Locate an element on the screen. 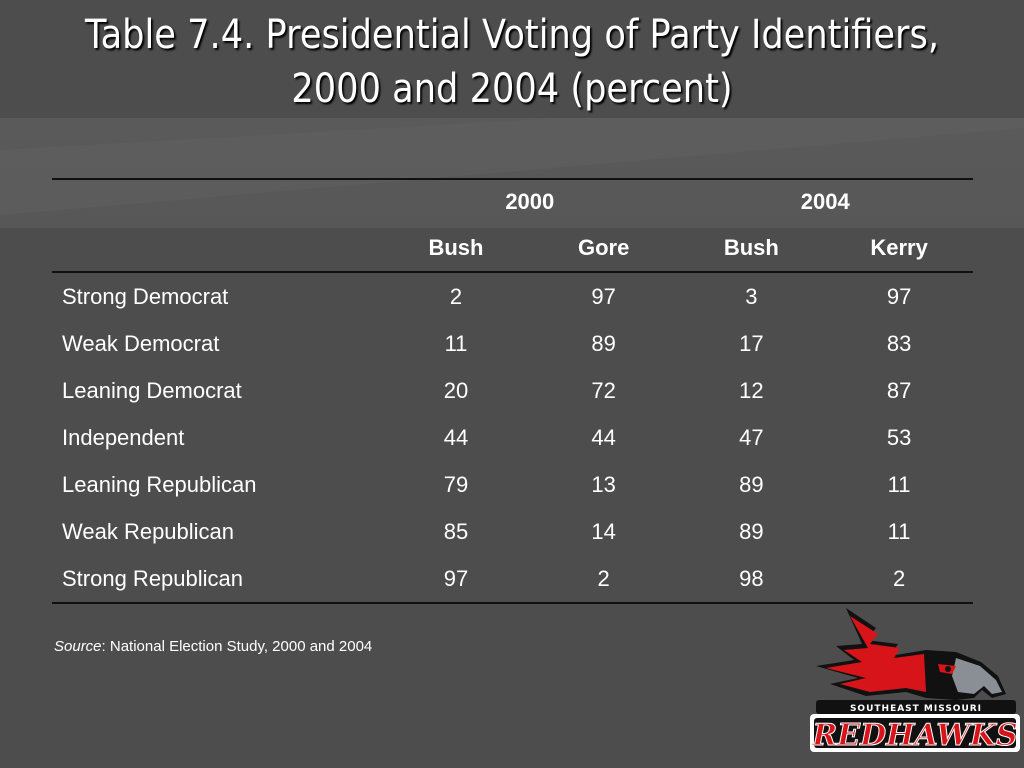  column-header-bush-2004: Bush is located at coordinates (751, 248).